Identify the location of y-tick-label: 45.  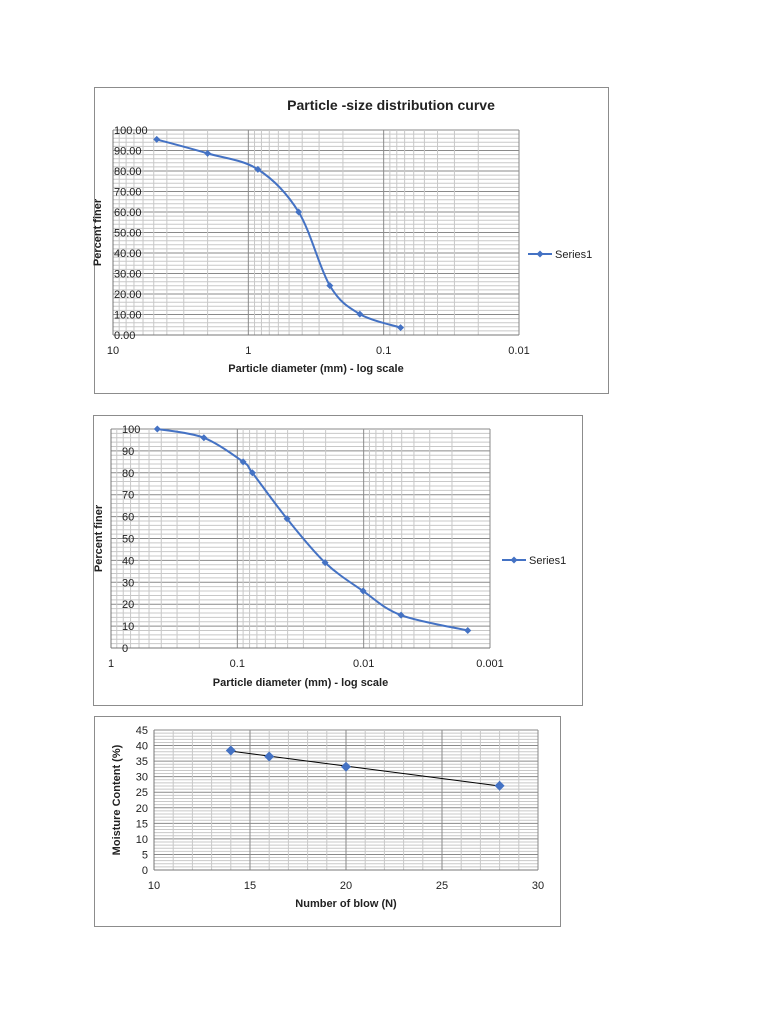
(142, 731).